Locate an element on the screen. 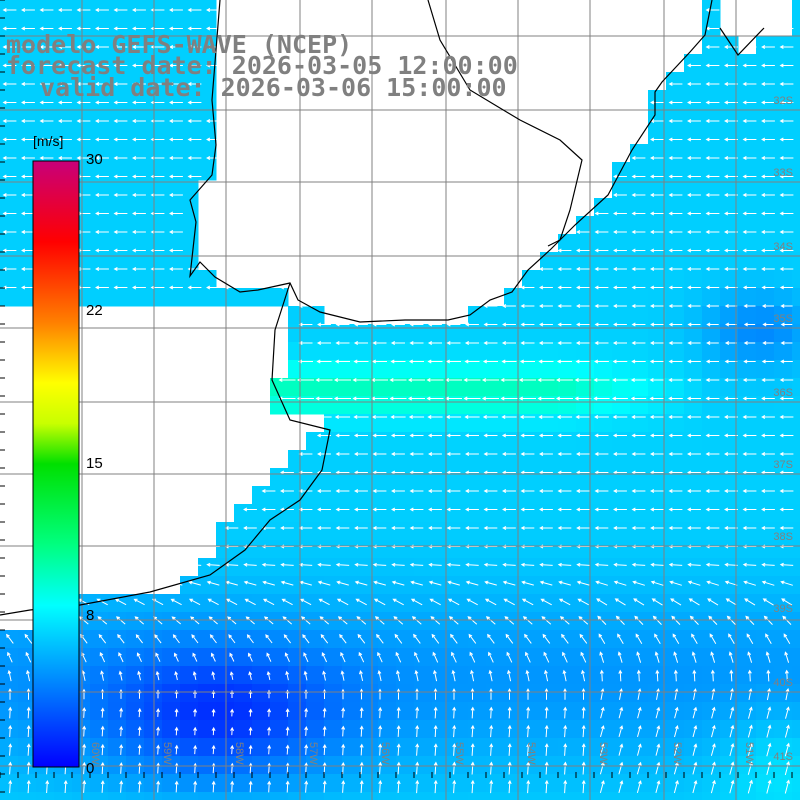 Image resolution: width=800 pixels, height=800 pixels. coastline-segment is located at coordinates (505, 123).